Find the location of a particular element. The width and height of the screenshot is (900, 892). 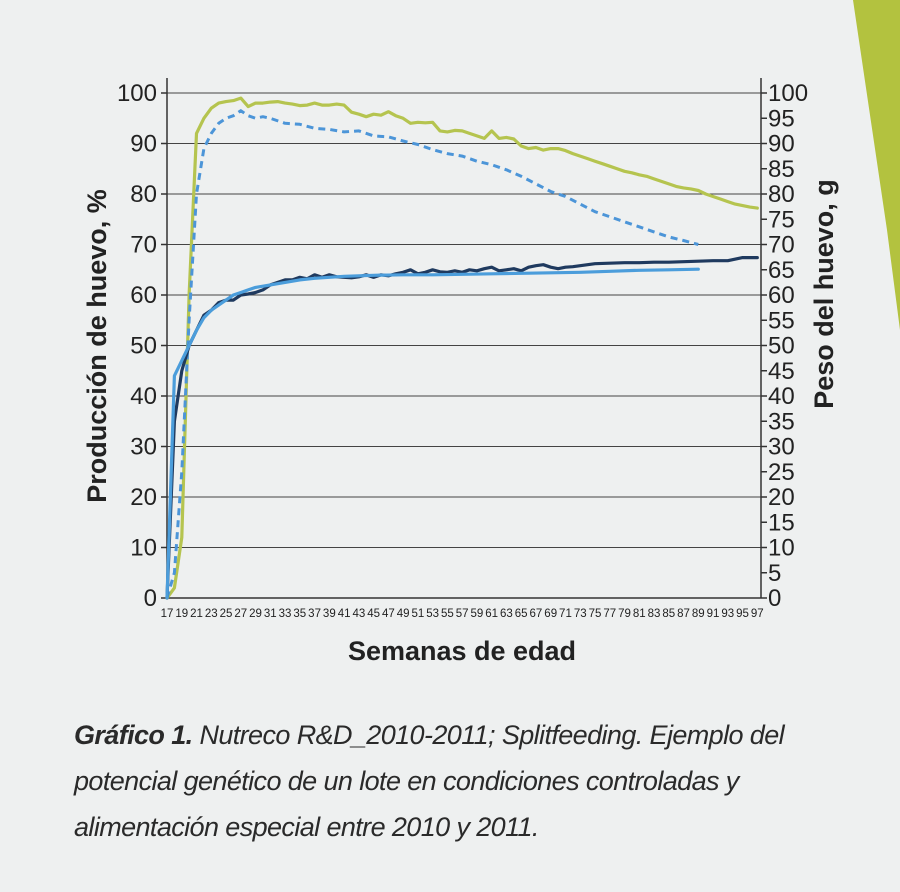

x-tick-label: 59 is located at coordinates (477, 614).